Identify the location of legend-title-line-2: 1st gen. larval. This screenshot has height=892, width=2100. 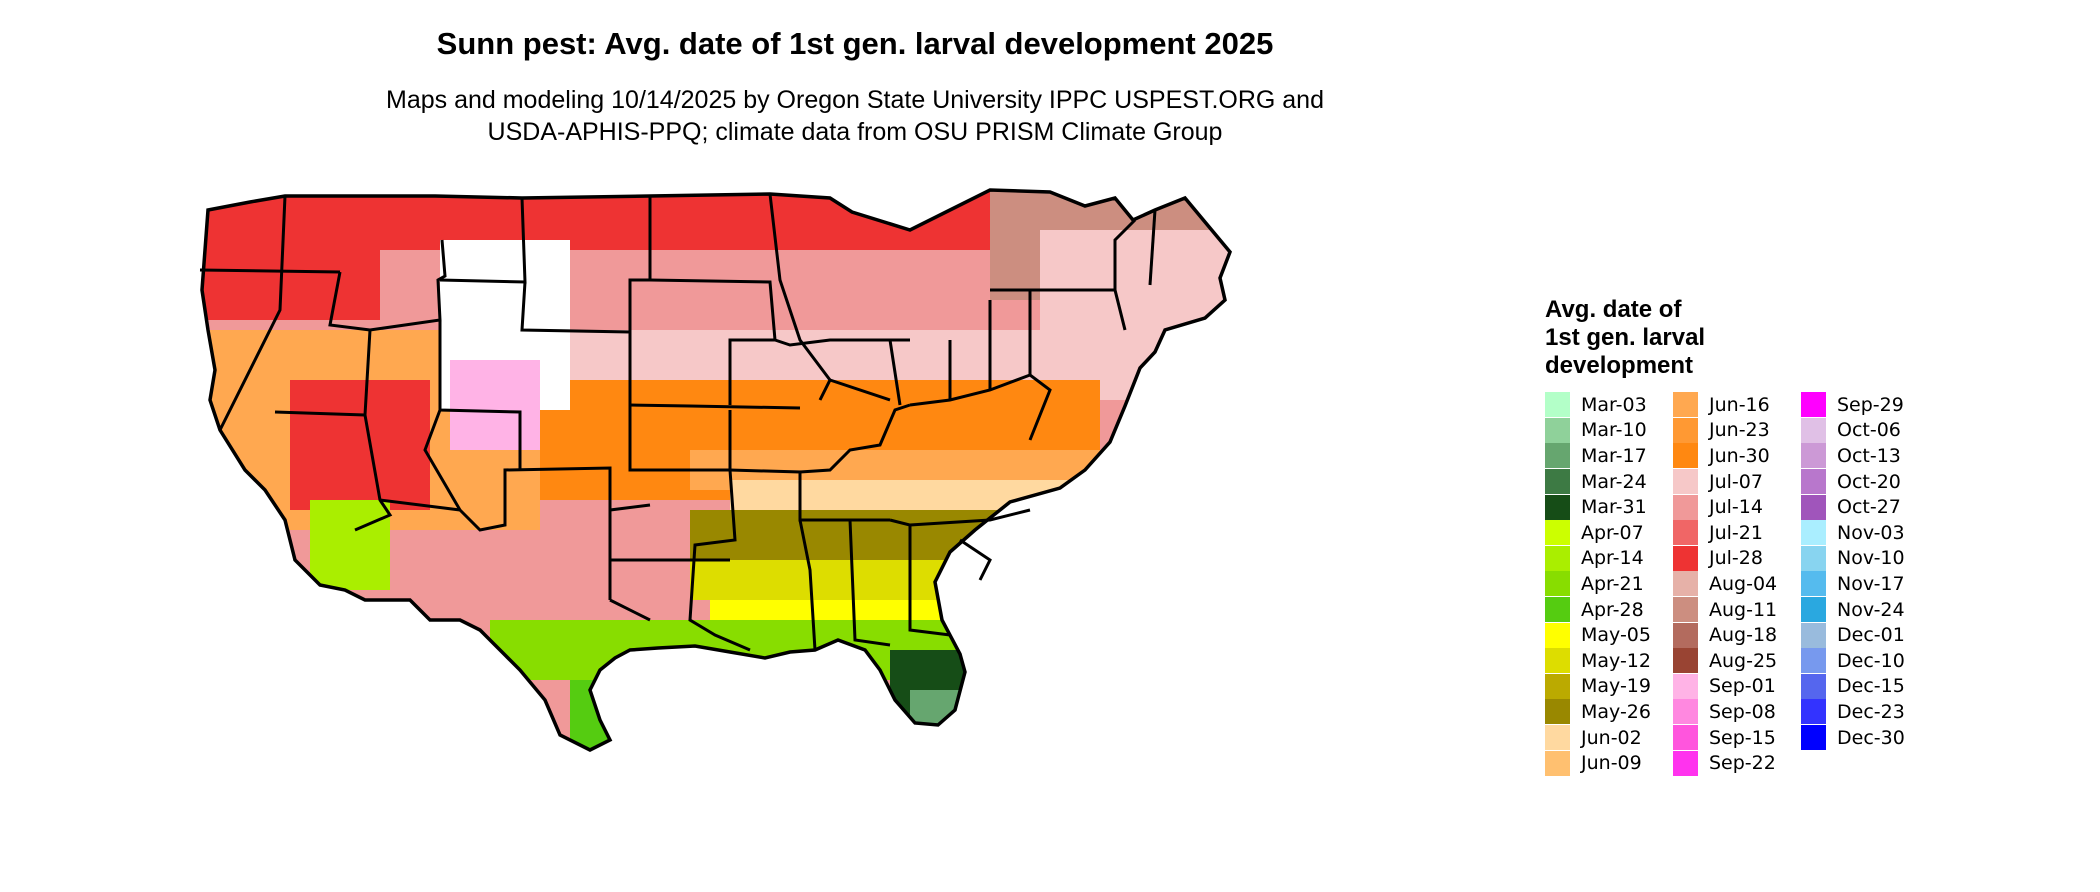
(1625, 337).